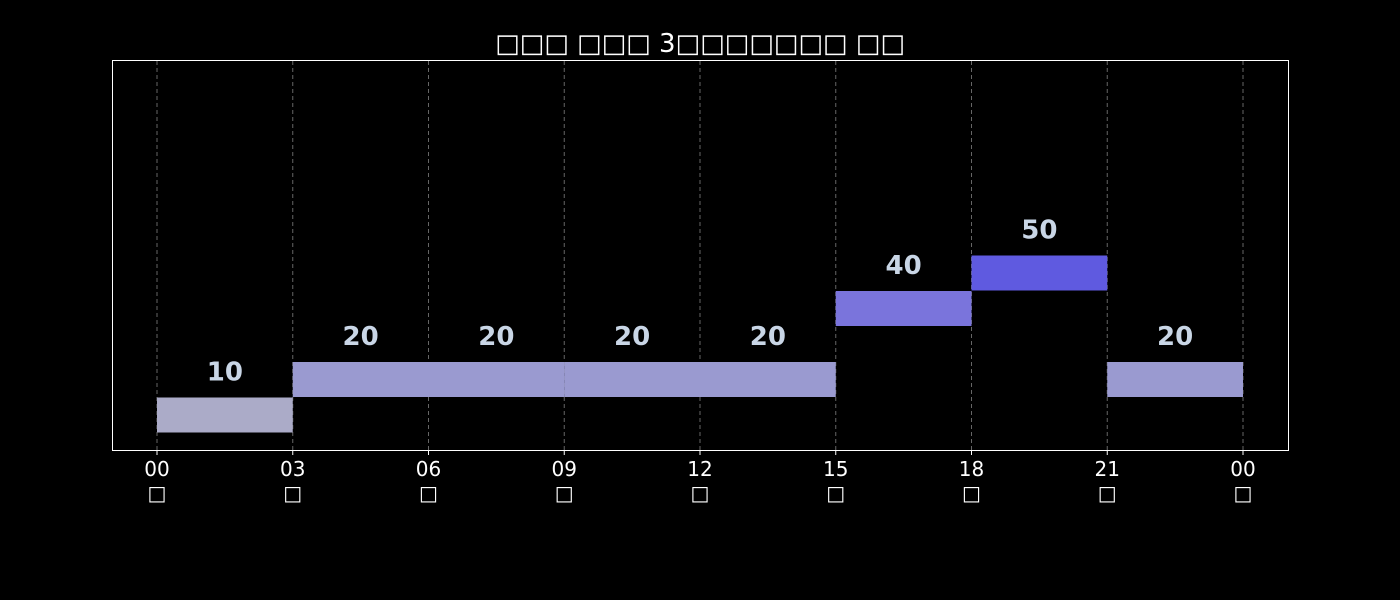 This screenshot has height=600, width=1400. I want to click on x-axis-ticks: 00□03□06□09□12□15□18□21□00□, so click(700, 477).